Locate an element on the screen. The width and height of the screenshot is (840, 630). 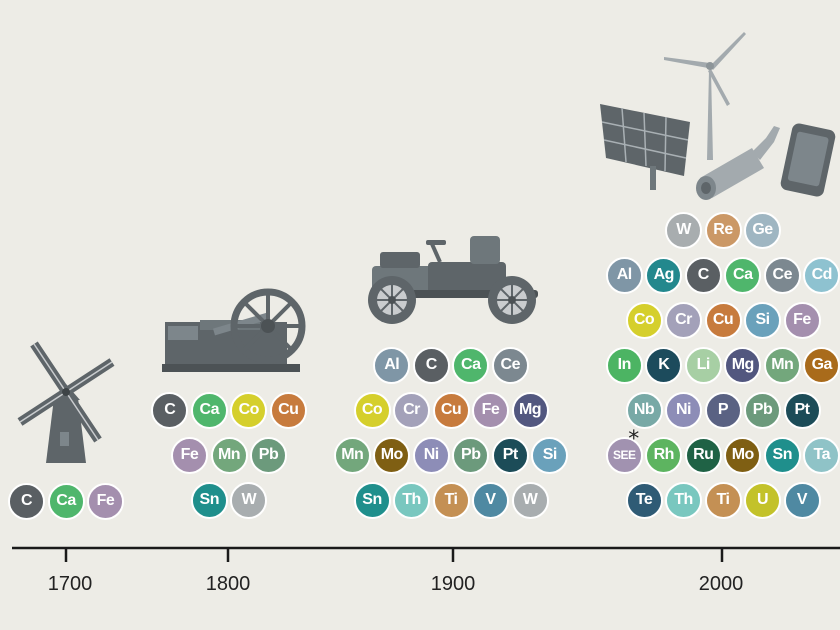
element-sn-2000: Sn is located at coordinates (782, 455).